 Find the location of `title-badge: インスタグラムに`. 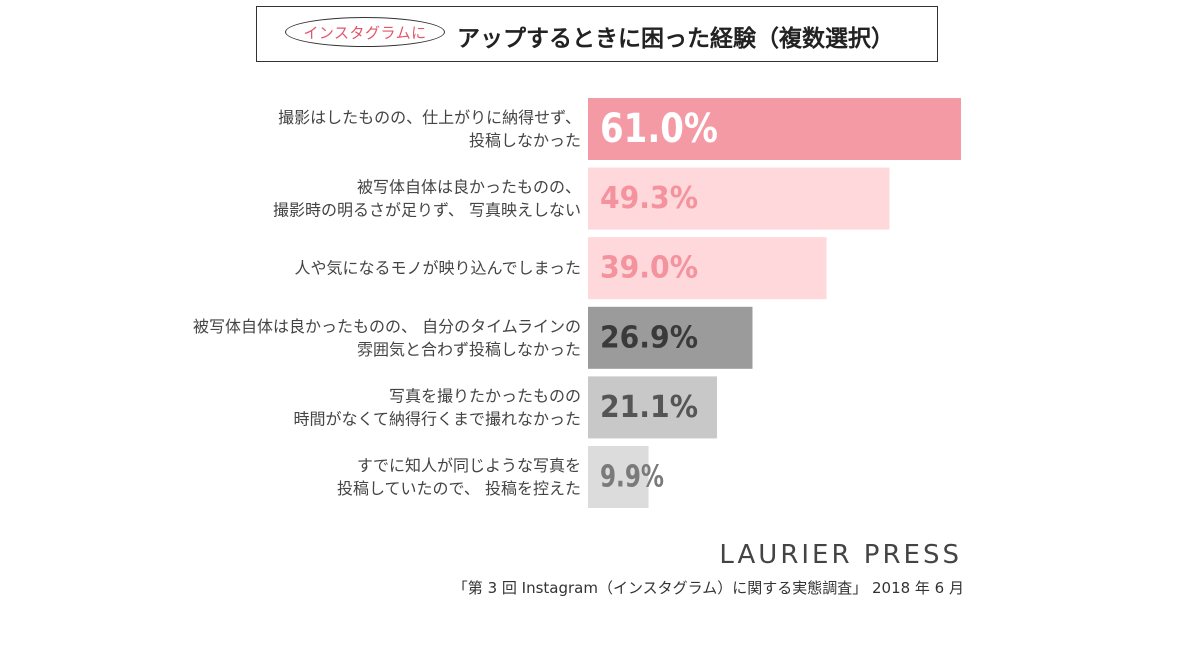

title-badge: インスタグラムに is located at coordinates (365, 32).